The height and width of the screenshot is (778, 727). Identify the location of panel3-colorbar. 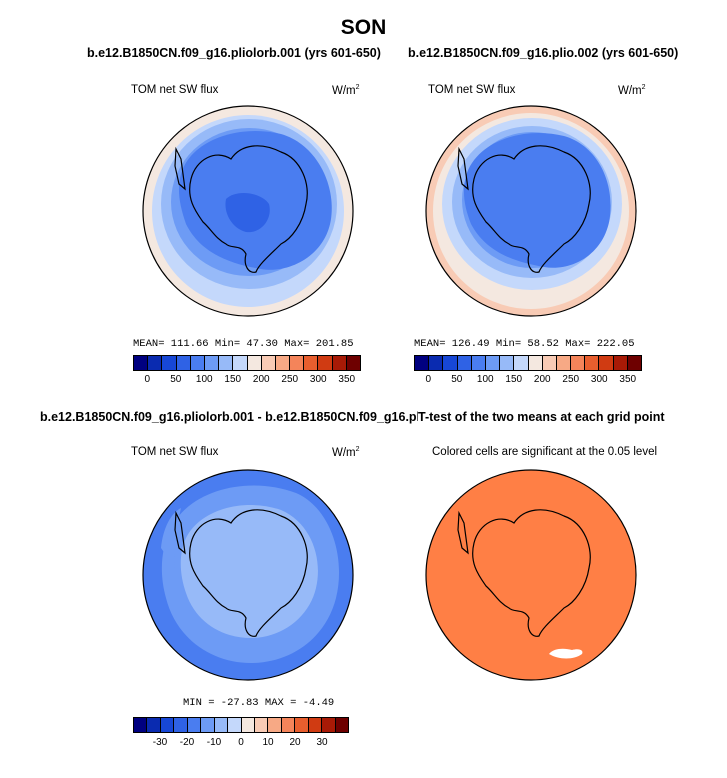
(241, 725).